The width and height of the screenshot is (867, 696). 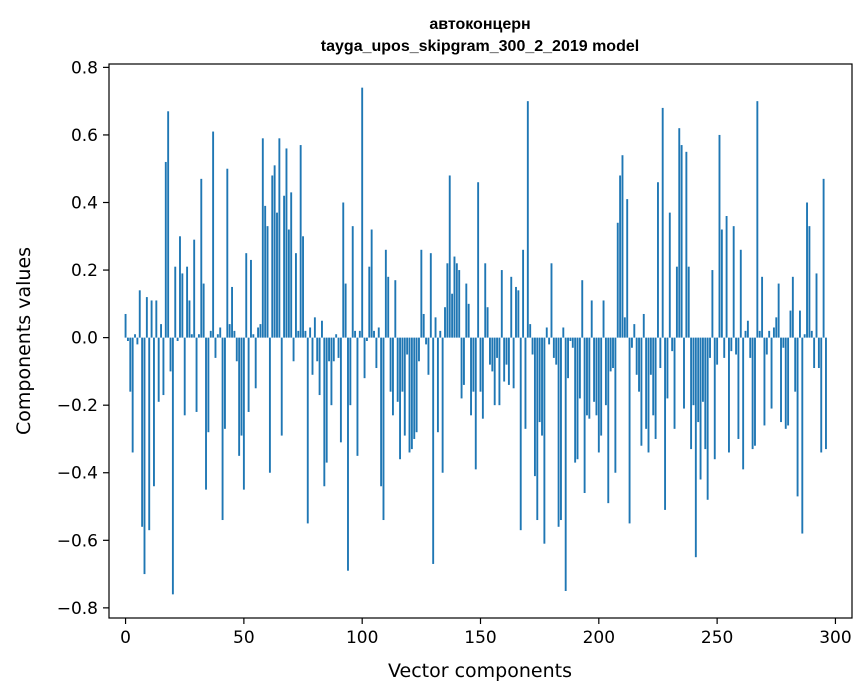 What do you see at coordinates (77, 541) in the screenshot?
I see `y-tick-label: −0.6` at bounding box center [77, 541].